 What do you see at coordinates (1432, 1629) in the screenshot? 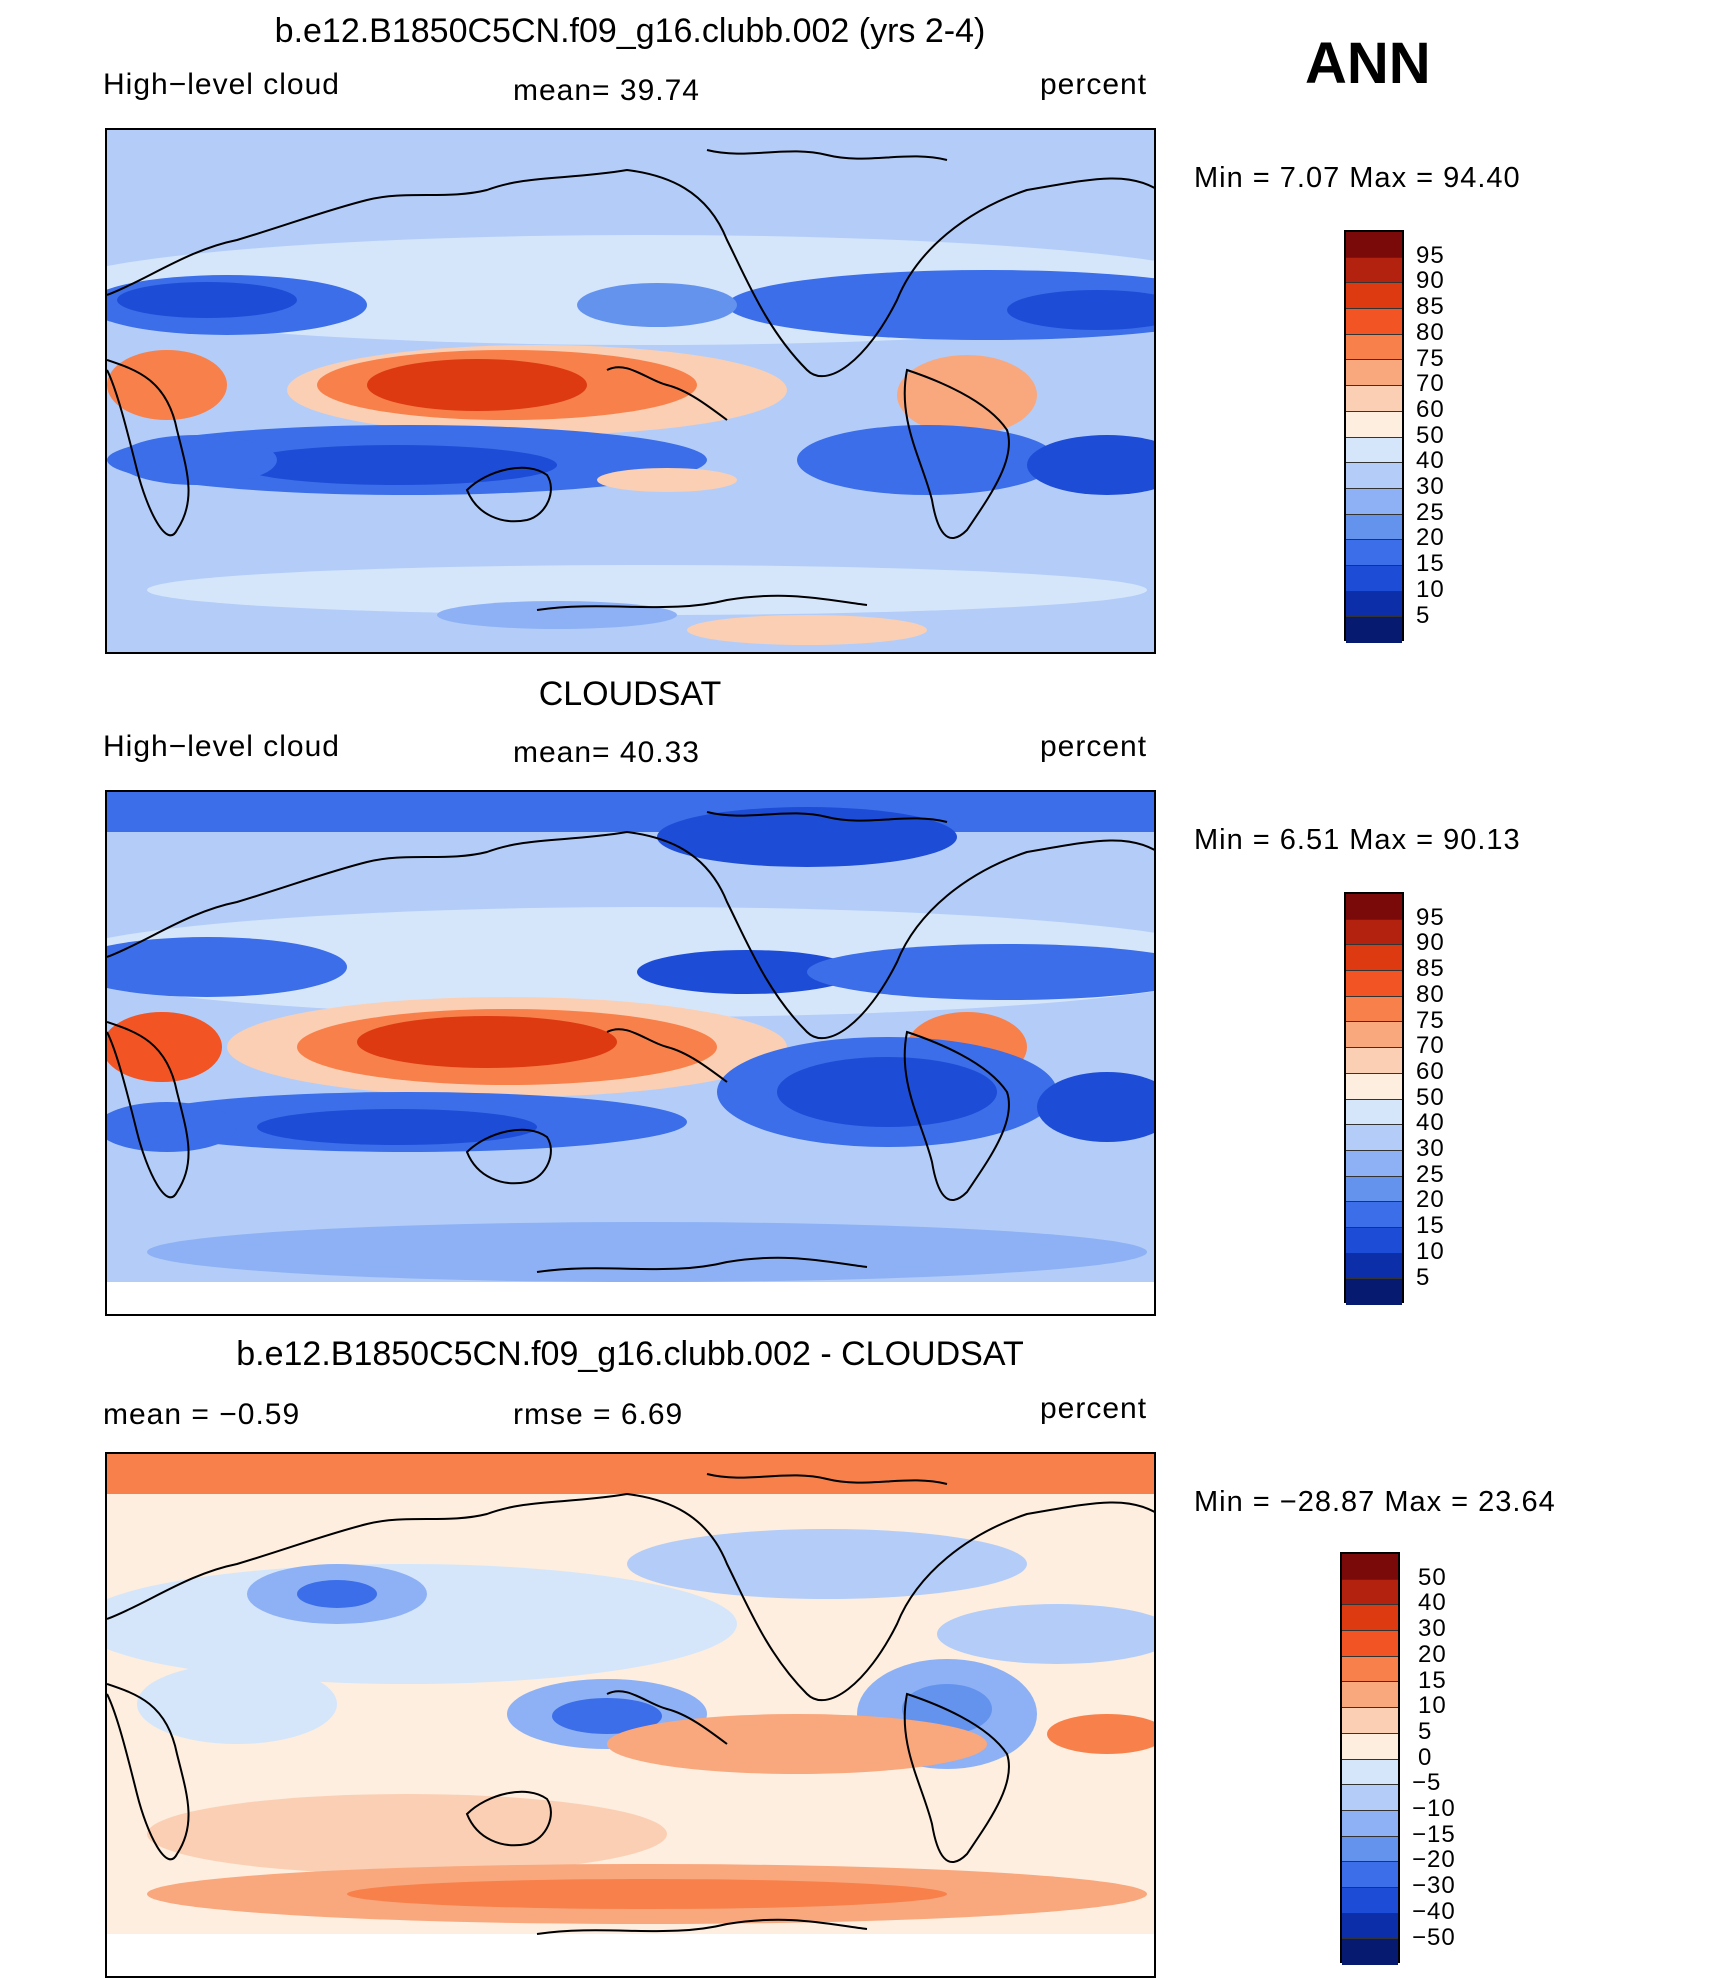
I see `colorbar-tick-label: 30` at bounding box center [1432, 1629].